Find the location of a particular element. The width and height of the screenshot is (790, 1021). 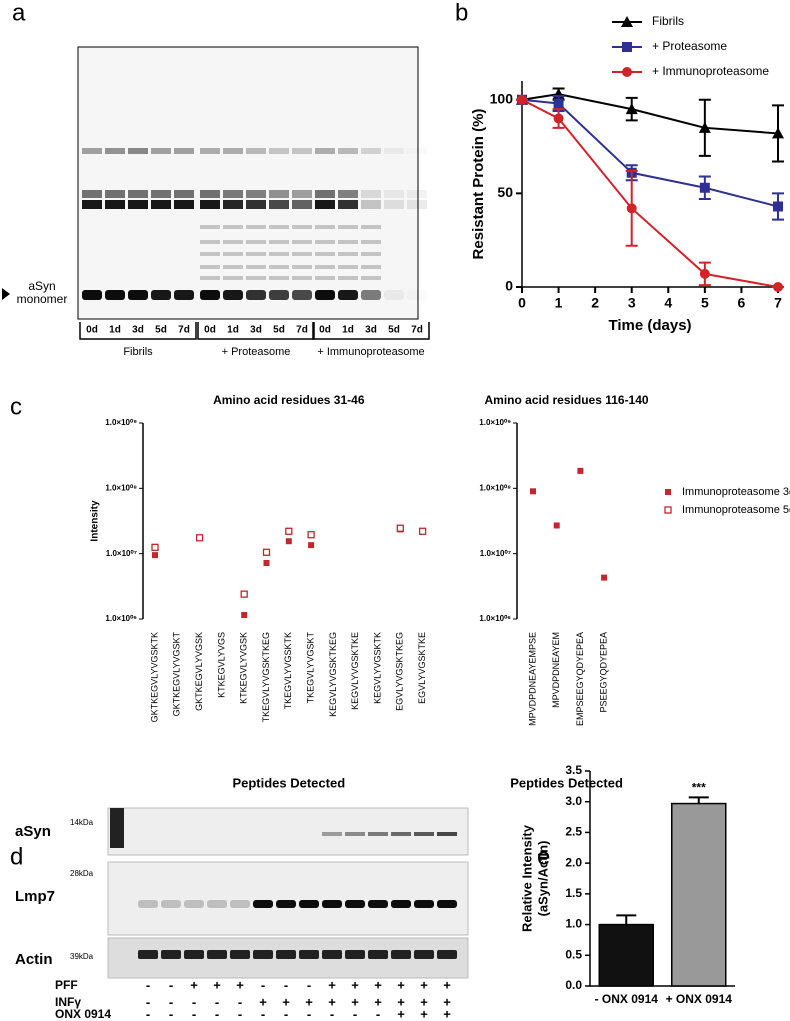

x-tick-label: KTKEGVLYVGSK is located at coordinates (244, 668).